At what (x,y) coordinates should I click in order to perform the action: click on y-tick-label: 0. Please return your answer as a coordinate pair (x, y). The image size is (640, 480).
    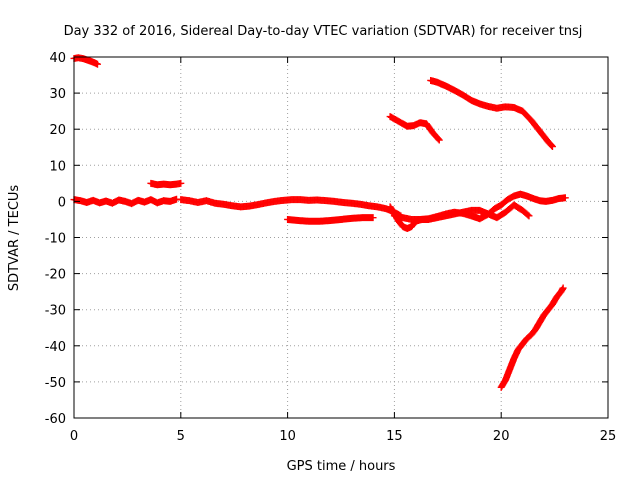
    Looking at the image, I should click on (62, 202).